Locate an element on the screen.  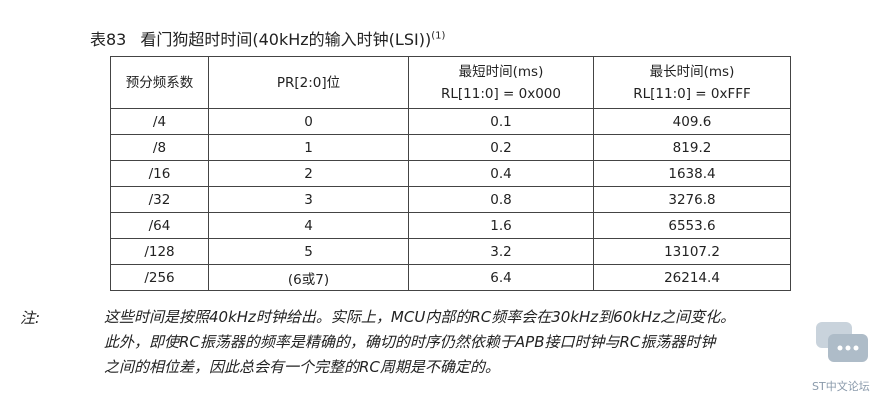
table-row: /64 4 1.6 6553.6 is located at coordinates (450, 225).